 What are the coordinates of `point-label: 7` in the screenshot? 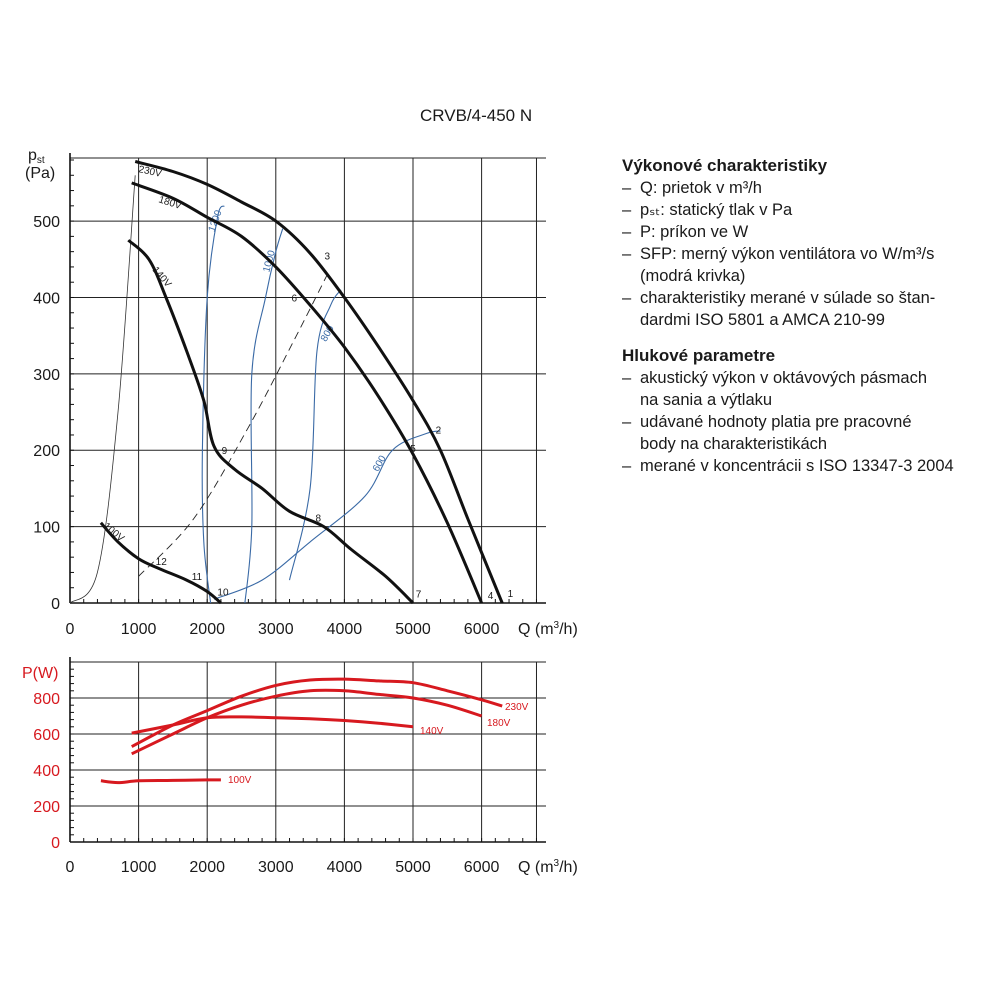 It's located at (419, 595).